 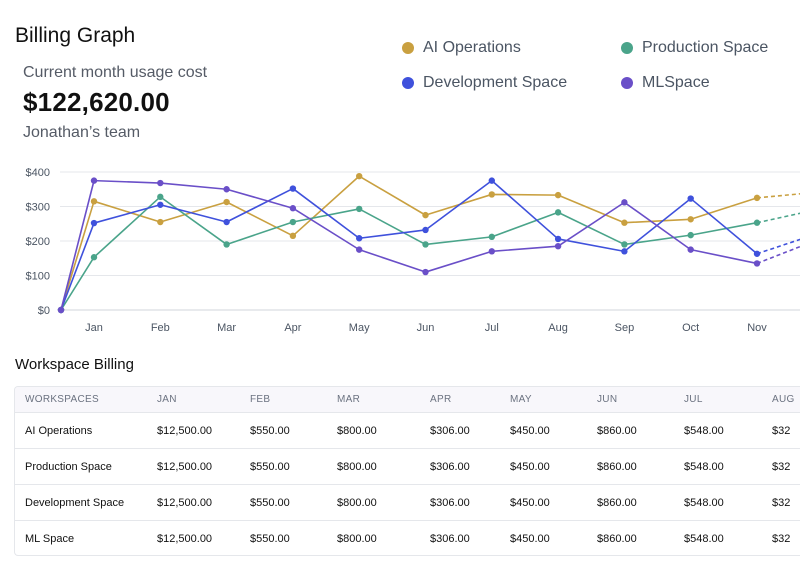 What do you see at coordinates (407, 400) in the screenshot?
I see `table-header-row: WORKSPACES JAN FEB MAR APR MAY JUN JUL AUG` at bounding box center [407, 400].